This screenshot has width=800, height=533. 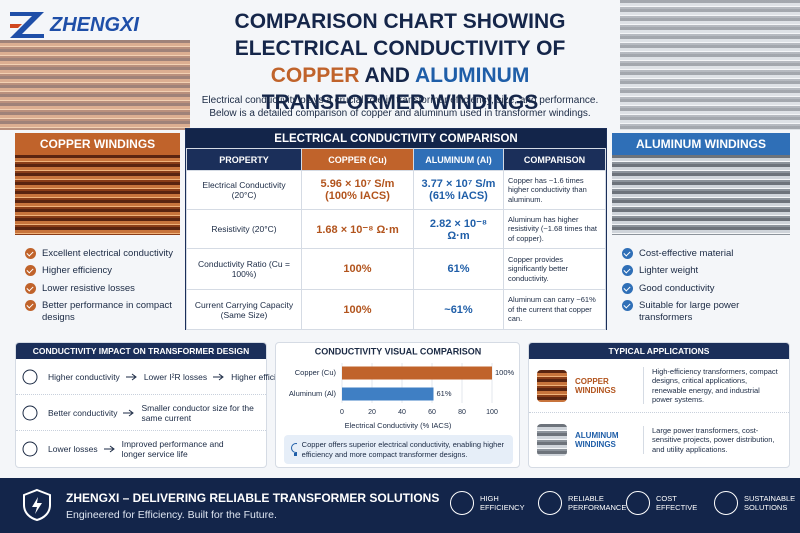 I want to click on applications-title: TYPICAL APPLICATIONS, so click(x=659, y=351).